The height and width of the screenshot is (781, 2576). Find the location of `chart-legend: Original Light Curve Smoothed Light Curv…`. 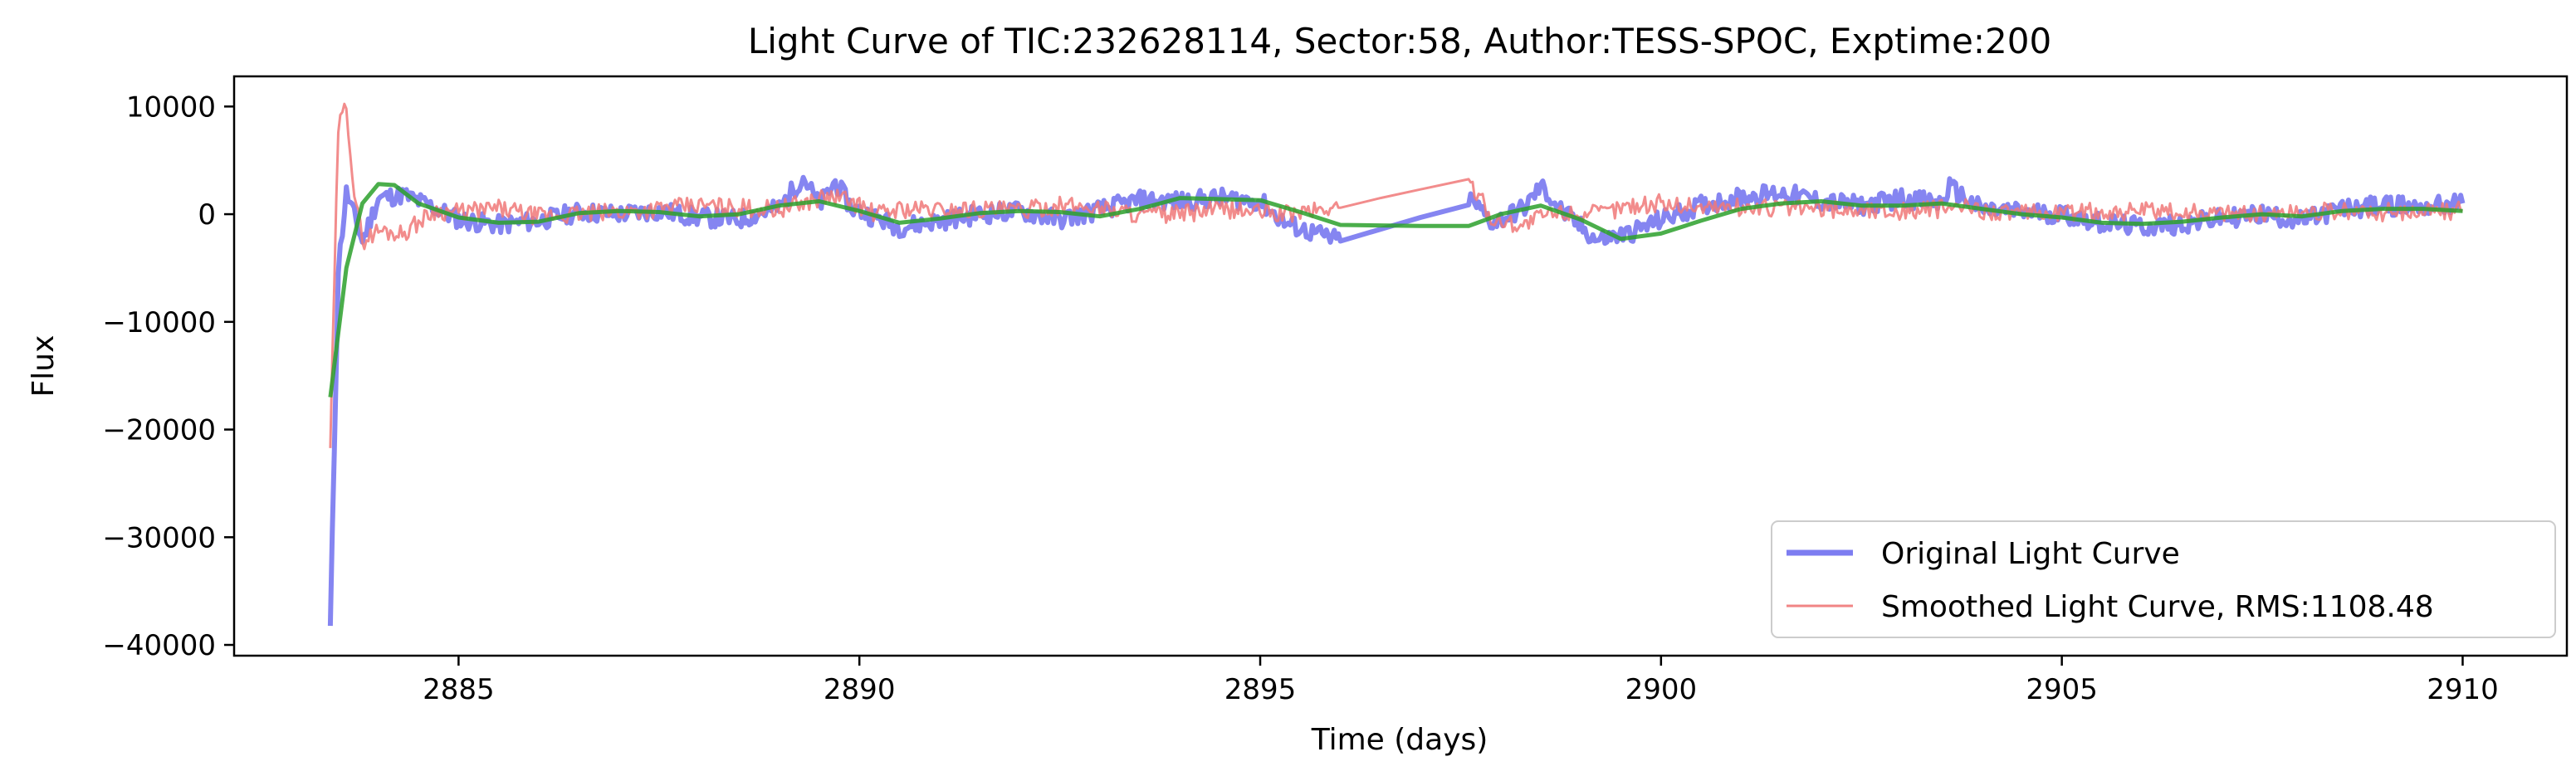

chart-legend: Original Light Curve Smoothed Light Curv… is located at coordinates (2163, 579).